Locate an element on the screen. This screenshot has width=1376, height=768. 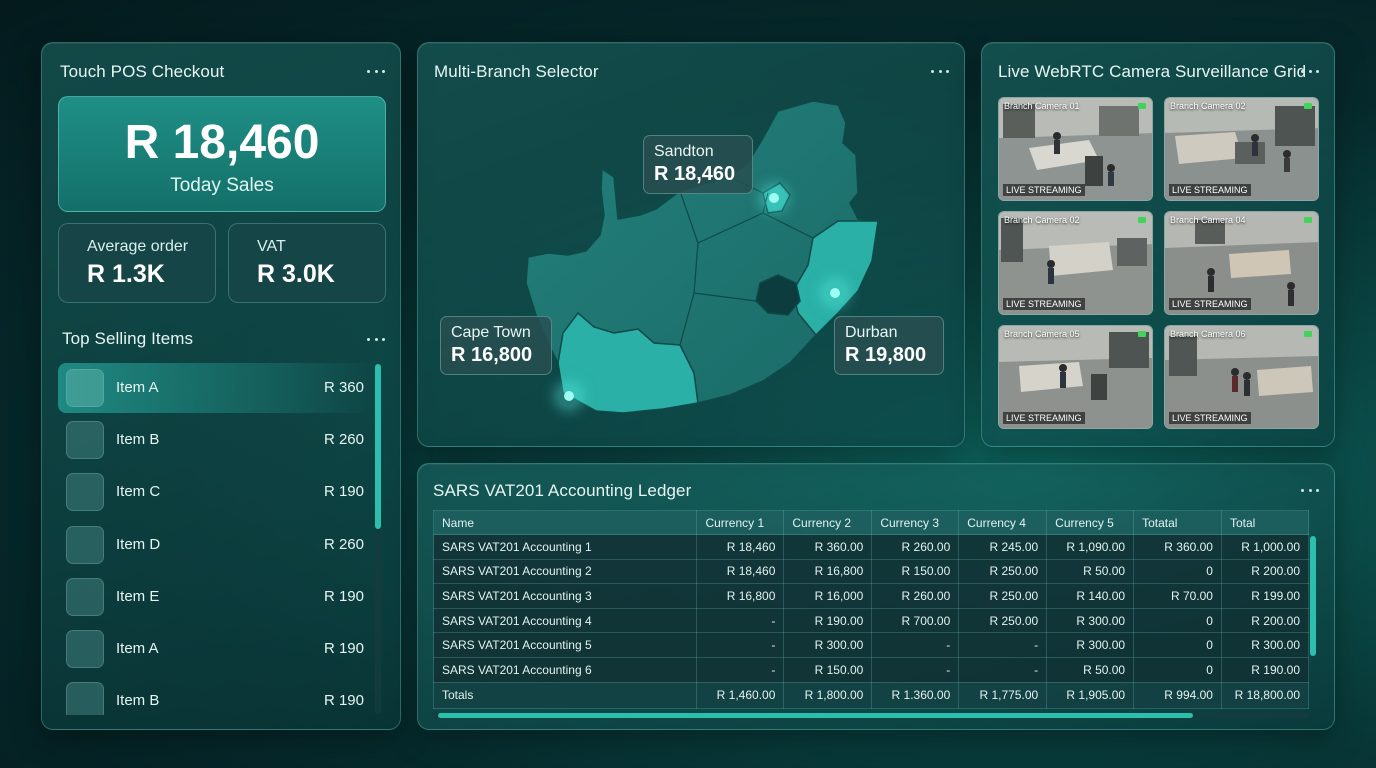
cape-town-callout: Cape Town R 16,800 is located at coordinates (496, 345).